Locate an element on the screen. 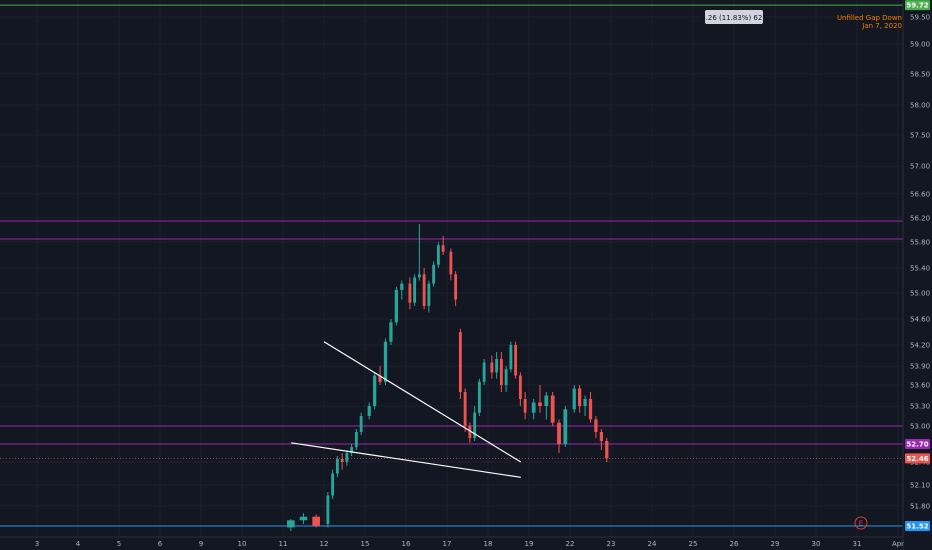 This screenshot has width=932, height=550. y-tick-label: 55.00 is located at coordinates (920, 294).